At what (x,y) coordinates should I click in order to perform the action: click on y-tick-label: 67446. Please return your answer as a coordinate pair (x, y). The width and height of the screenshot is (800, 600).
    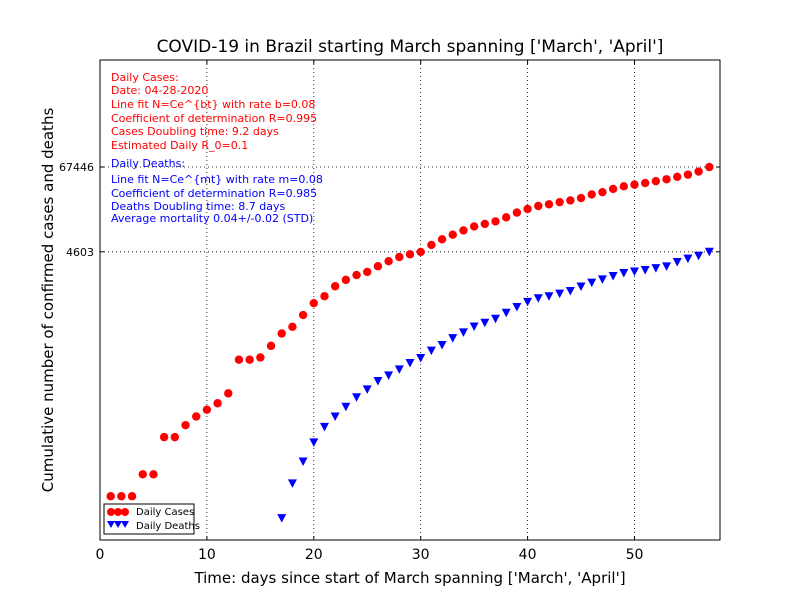
    Looking at the image, I should click on (76, 167).